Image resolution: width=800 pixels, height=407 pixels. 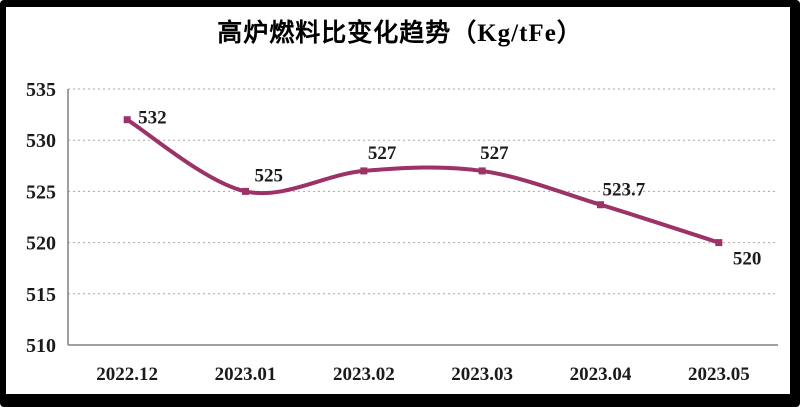 I want to click on data-label: 525, so click(x=269, y=175).